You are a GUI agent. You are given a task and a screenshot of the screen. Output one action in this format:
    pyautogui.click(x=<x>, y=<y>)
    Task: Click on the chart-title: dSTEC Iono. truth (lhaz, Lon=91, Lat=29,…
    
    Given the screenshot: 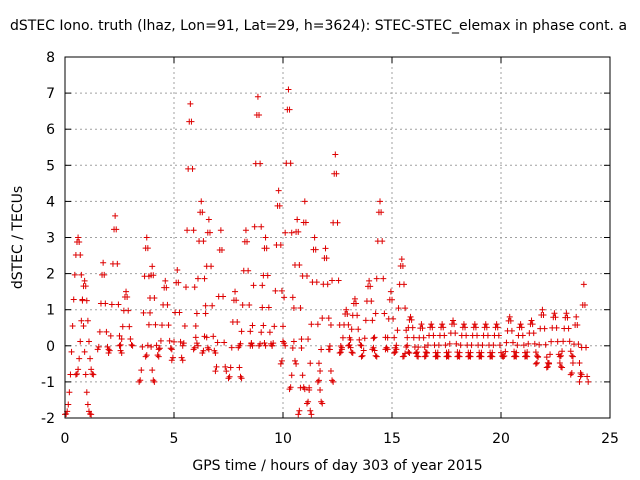 What is the action you would take?
    pyautogui.click(x=318, y=26)
    